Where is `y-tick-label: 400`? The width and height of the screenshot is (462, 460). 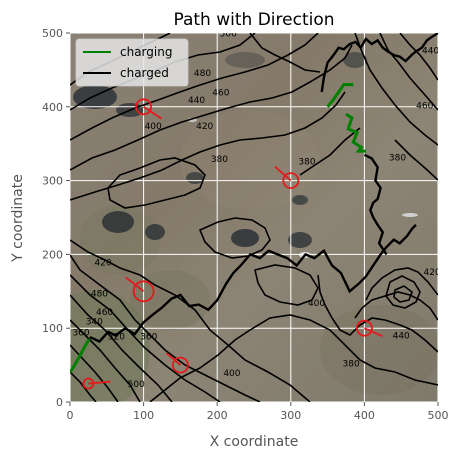 y-tick-label: 400 is located at coordinates (52, 107).